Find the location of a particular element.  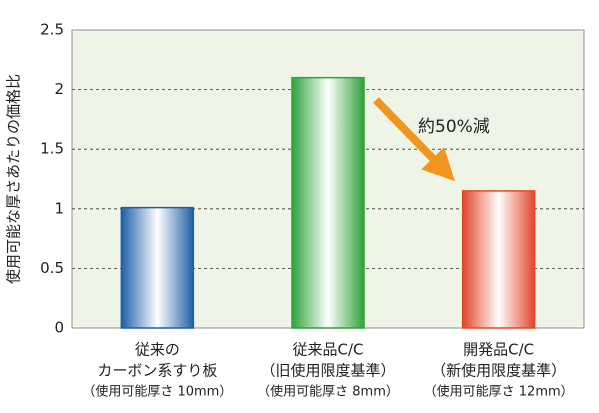

x-tick-label: （旧使用限度基準） is located at coordinates (327, 371).